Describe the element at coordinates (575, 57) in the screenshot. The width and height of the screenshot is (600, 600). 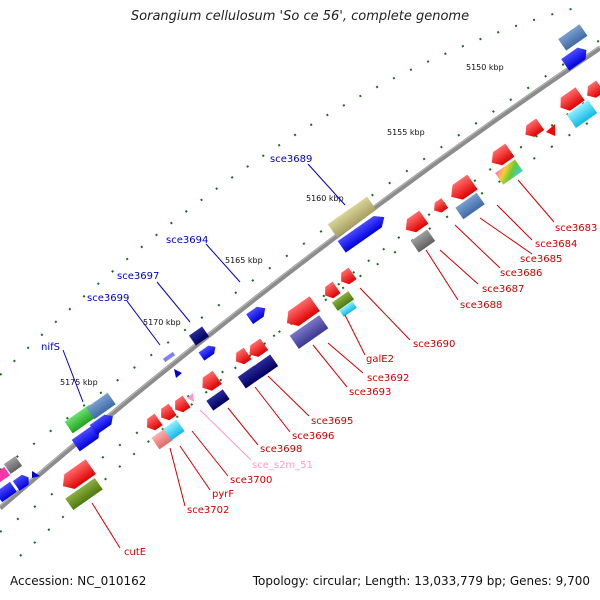
I see `gene-blue-top` at that location.